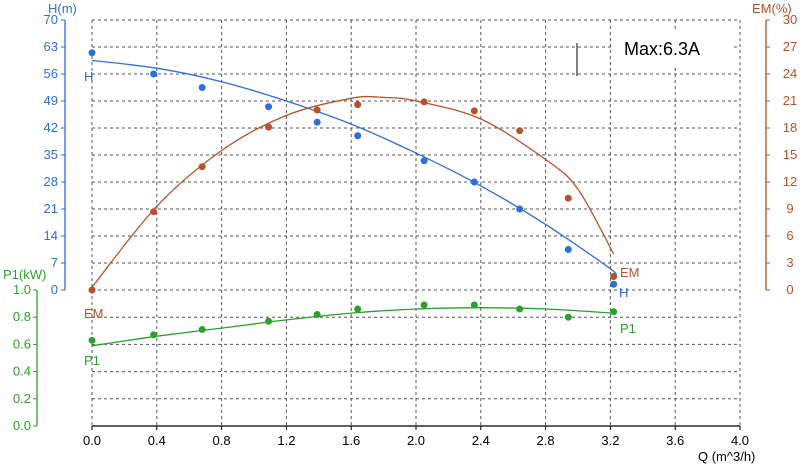 The width and height of the screenshot is (800, 468). Describe the element at coordinates (789, 235) in the screenshot. I see `em-axis-tick-label: 6` at that location.